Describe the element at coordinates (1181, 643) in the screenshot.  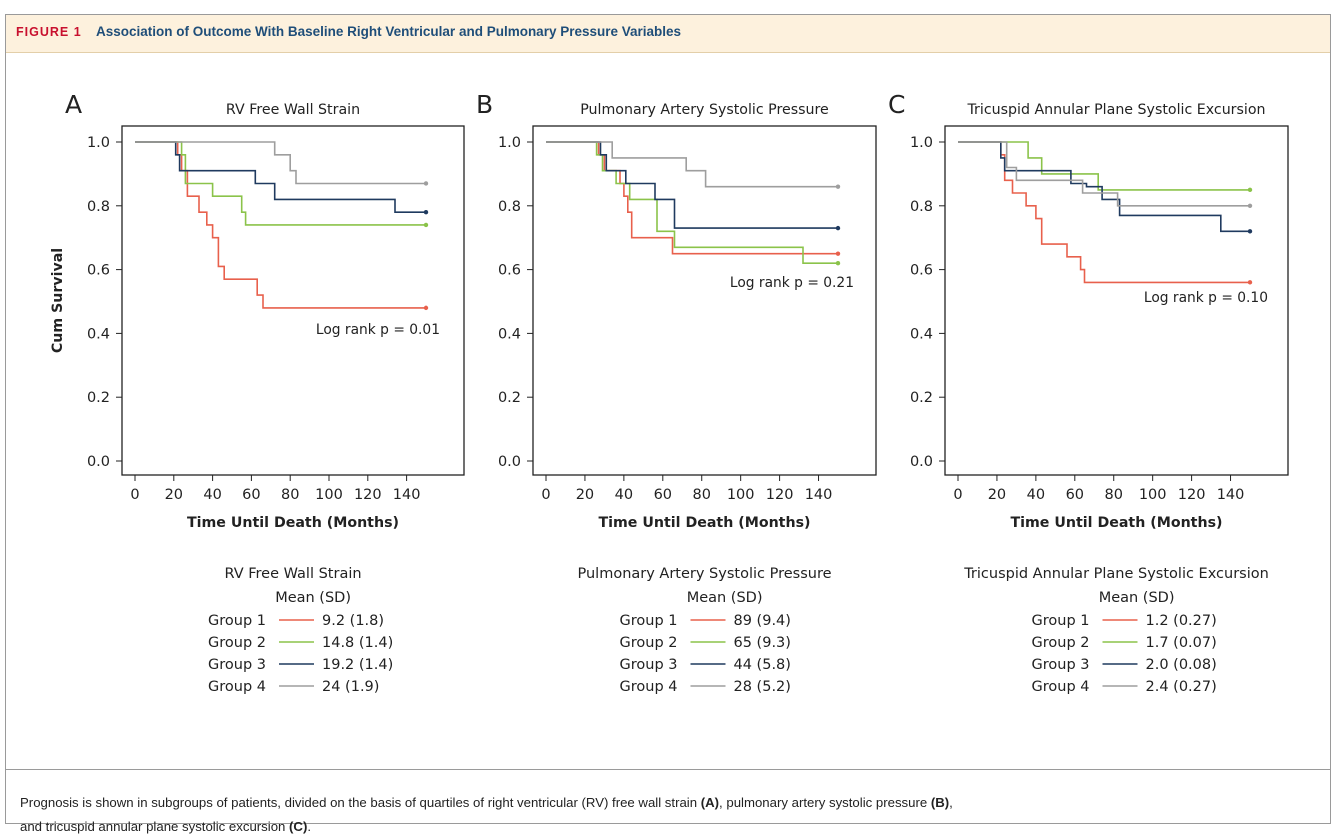
I see `legend-value: 1.7 (0.07)` at that location.